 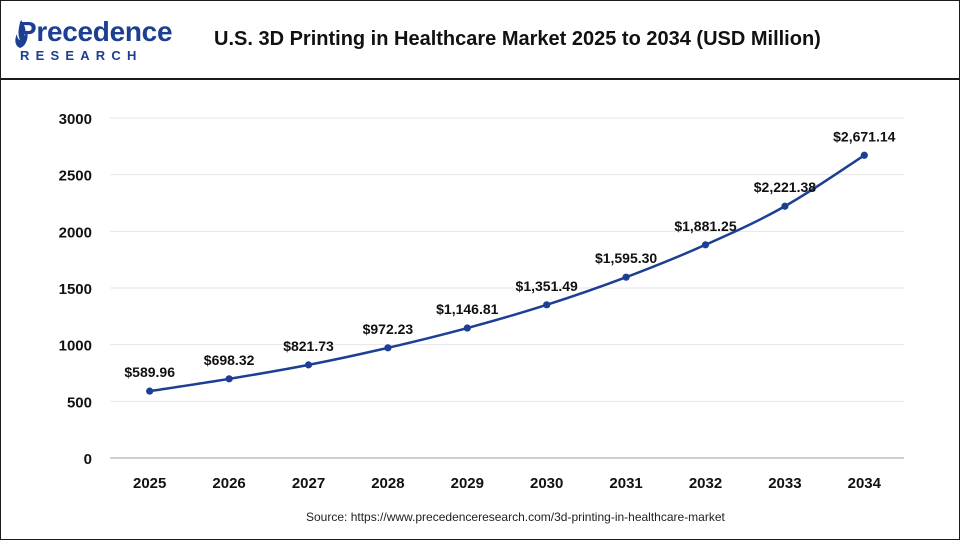 What do you see at coordinates (149, 483) in the screenshot?
I see `x-tick-label-2025: 2025` at bounding box center [149, 483].